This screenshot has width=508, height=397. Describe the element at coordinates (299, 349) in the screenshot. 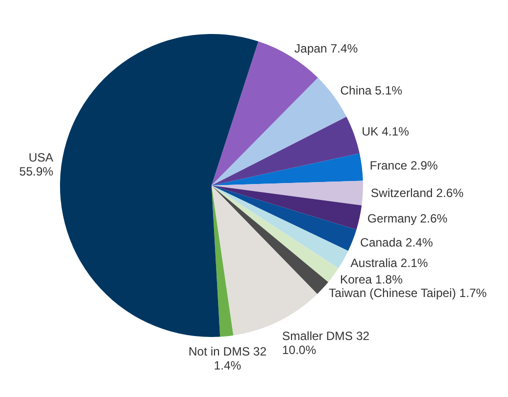

I see `data-label: 10.0%` at that location.